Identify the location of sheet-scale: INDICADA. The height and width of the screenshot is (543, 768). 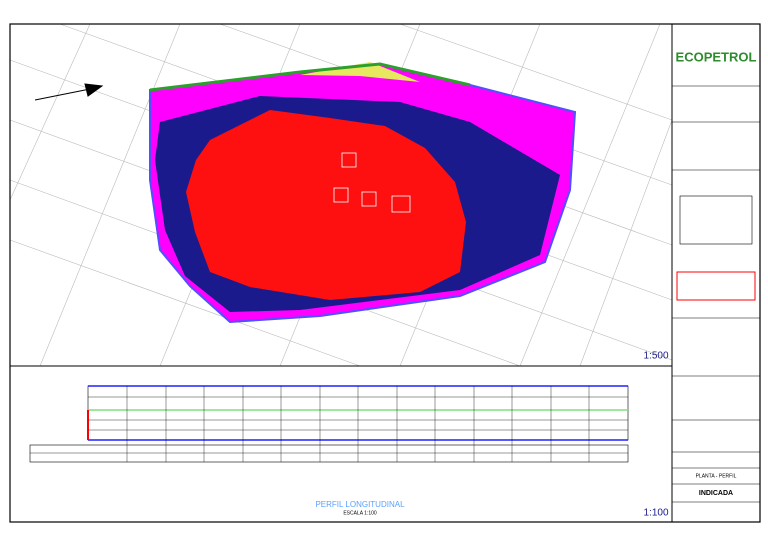
(716, 493).